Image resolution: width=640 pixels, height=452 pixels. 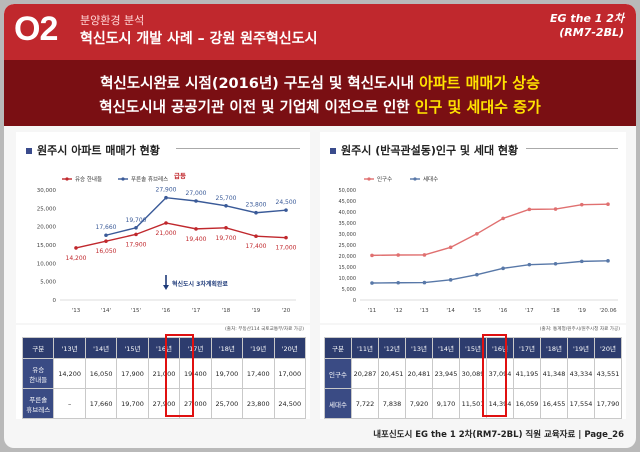 What do you see at coordinates (69, 373) in the screenshot?
I see `table-cell: 14,200` at bounding box center [69, 373].